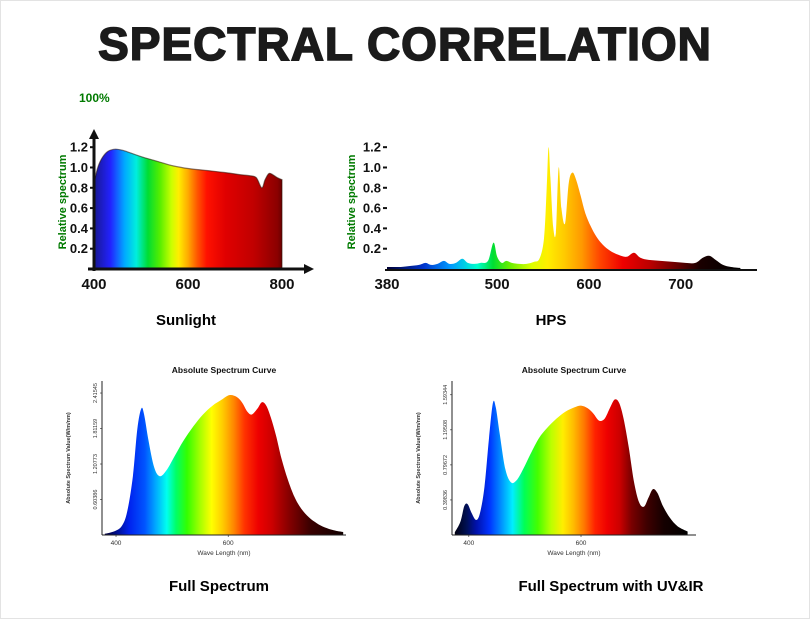 Image resolution: width=810 pixels, height=619 pixels. I want to click on svg-text: 800, so click(281, 284).